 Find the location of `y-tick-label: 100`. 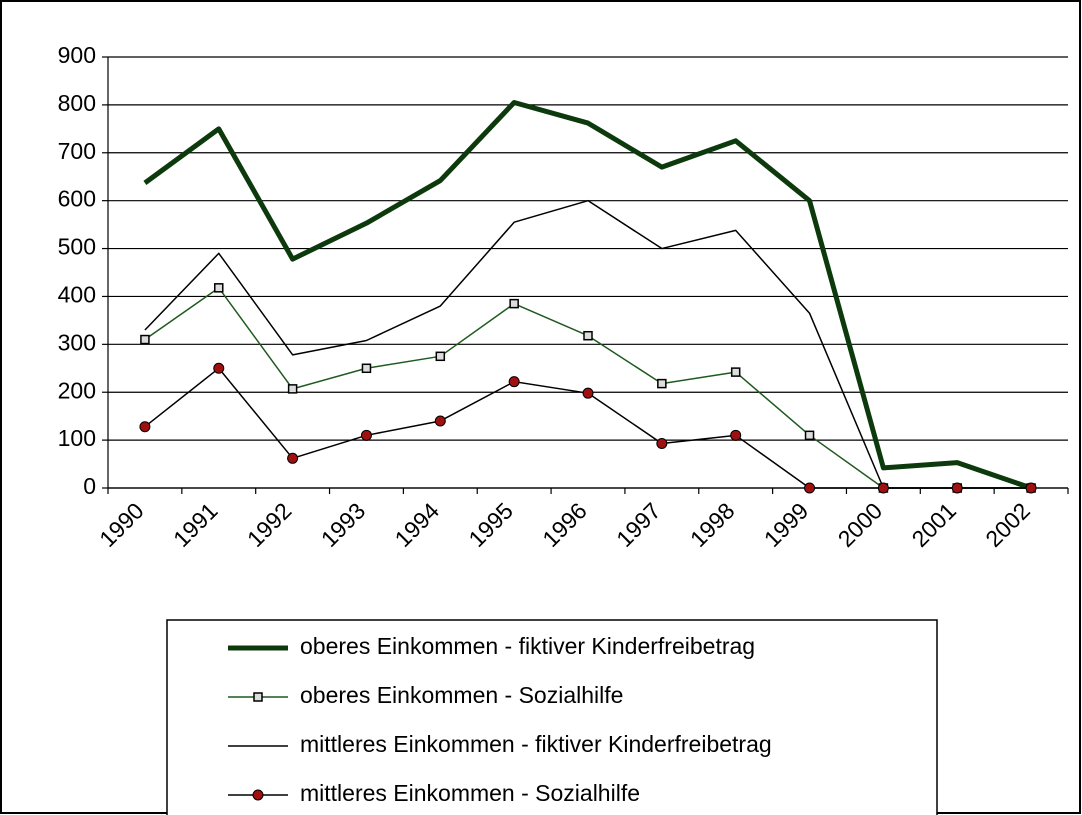

y-tick-label: 100 is located at coordinates (77, 438).